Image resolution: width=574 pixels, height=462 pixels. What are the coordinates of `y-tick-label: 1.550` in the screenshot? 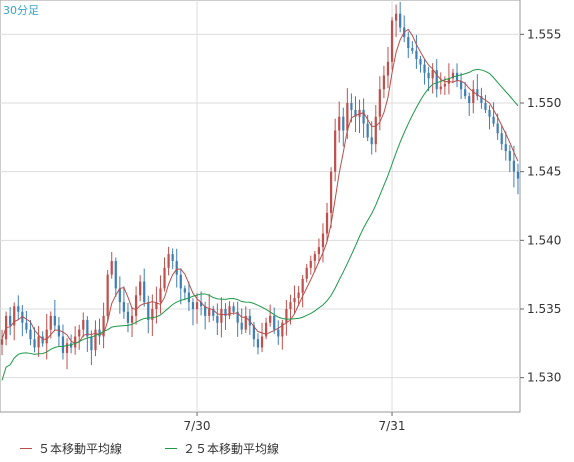 It's located at (544, 103).